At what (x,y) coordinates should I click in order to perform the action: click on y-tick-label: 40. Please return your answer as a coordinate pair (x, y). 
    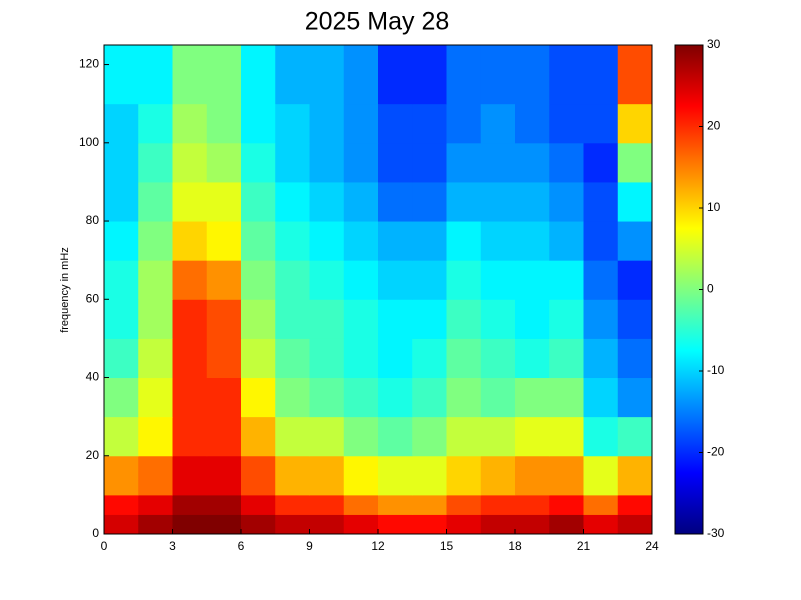
    Looking at the image, I should click on (93, 377).